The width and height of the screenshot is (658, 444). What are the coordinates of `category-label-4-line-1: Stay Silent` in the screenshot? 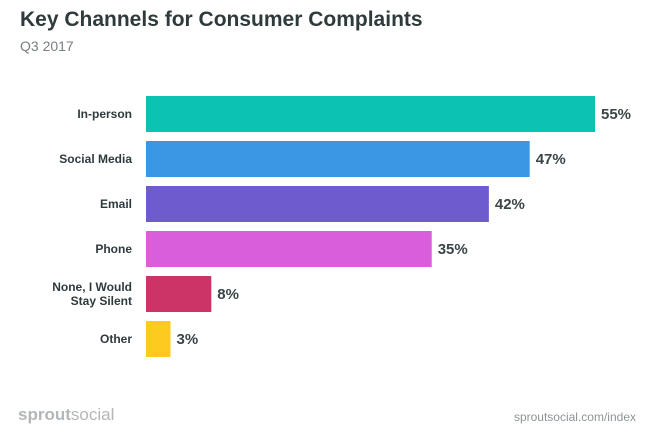 It's located at (101, 301).